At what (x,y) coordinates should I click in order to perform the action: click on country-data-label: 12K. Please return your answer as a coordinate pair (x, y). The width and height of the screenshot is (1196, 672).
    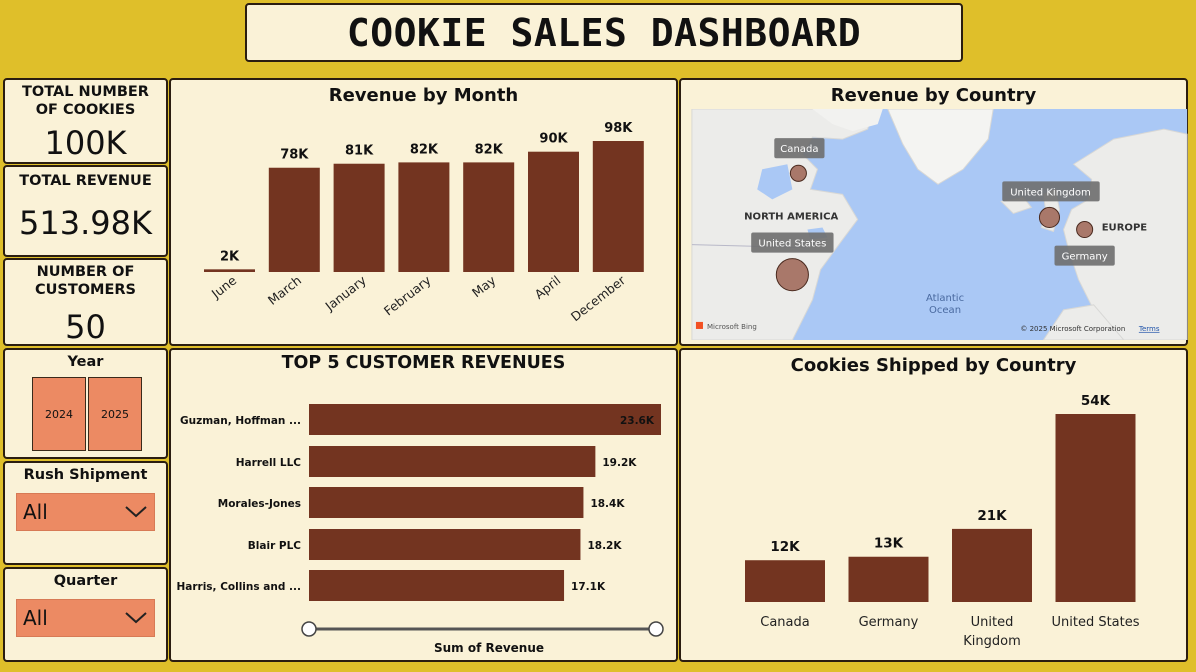
    Looking at the image, I should click on (785, 547).